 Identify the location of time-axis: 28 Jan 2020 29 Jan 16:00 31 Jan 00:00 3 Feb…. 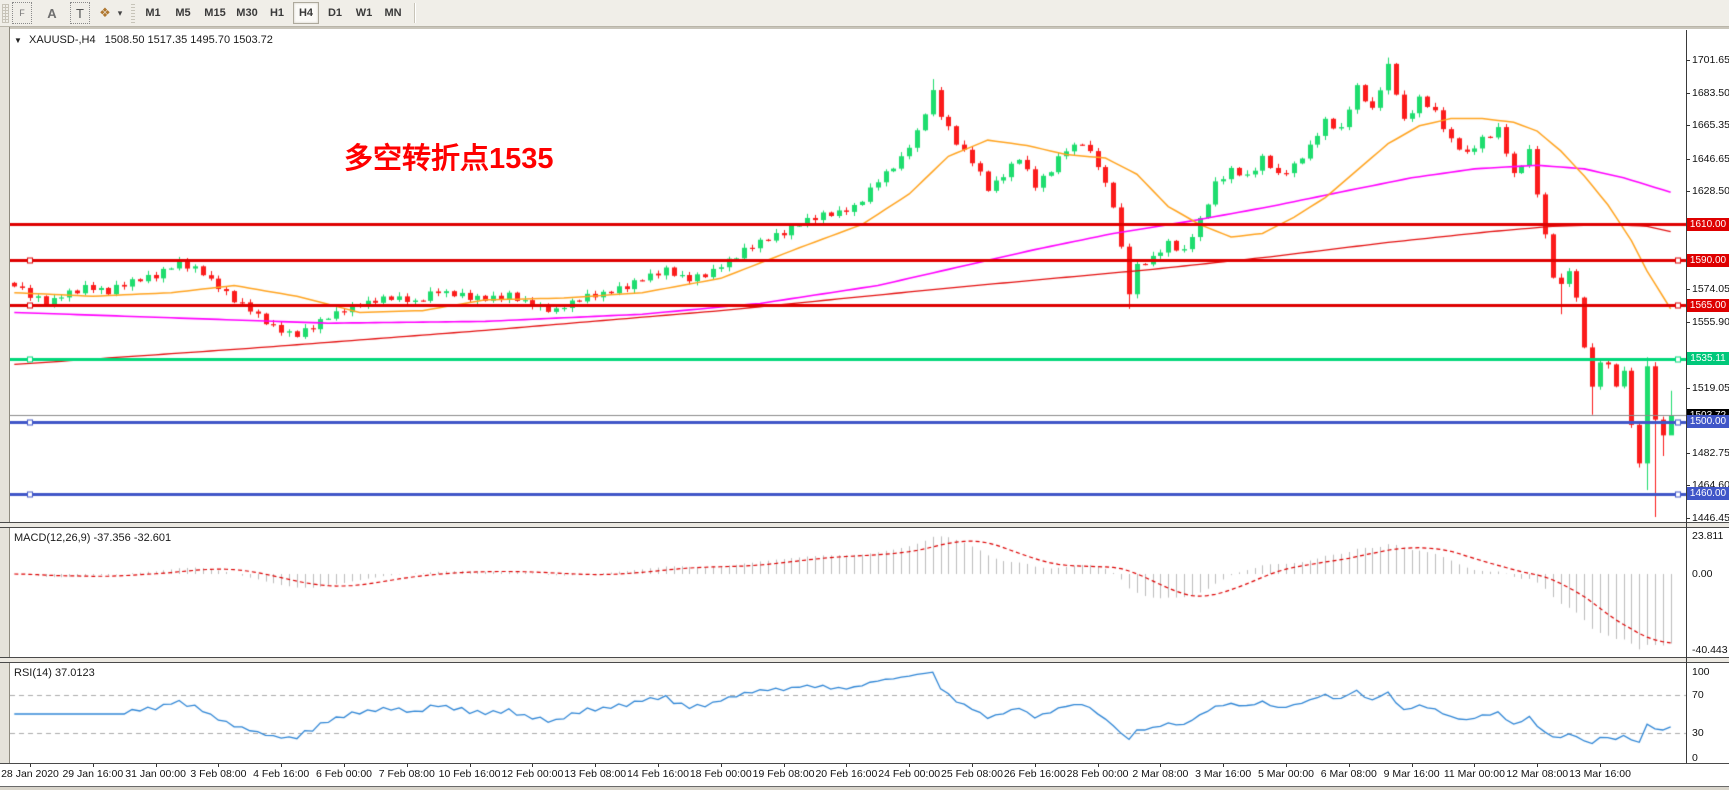
(864, 774).